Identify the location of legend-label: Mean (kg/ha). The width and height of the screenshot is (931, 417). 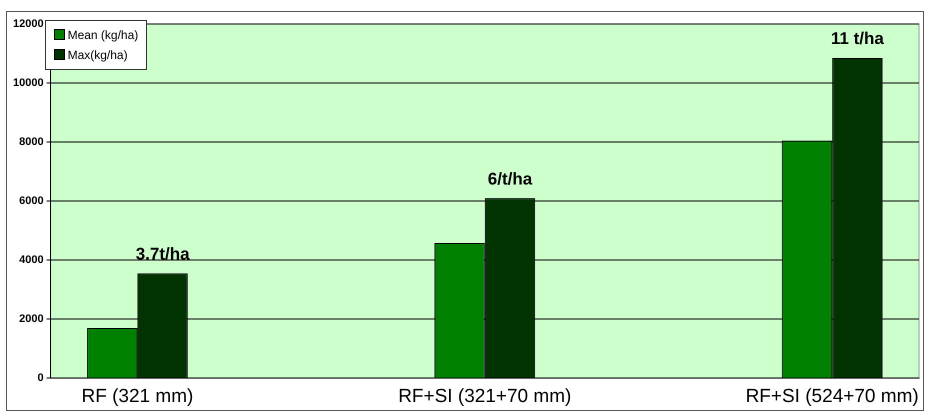
(102, 35).